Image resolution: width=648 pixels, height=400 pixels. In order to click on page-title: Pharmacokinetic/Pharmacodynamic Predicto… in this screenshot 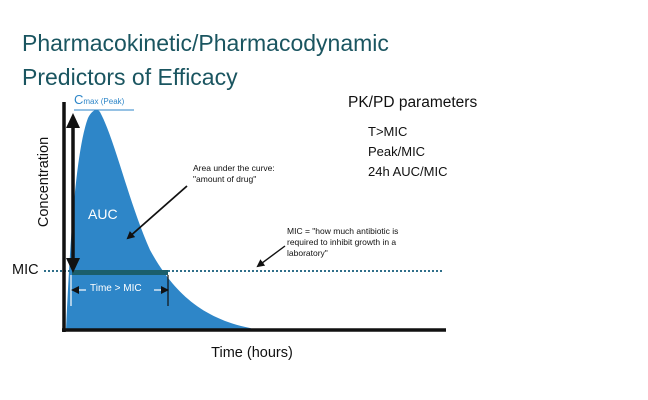, I will do `click(205, 60)`.